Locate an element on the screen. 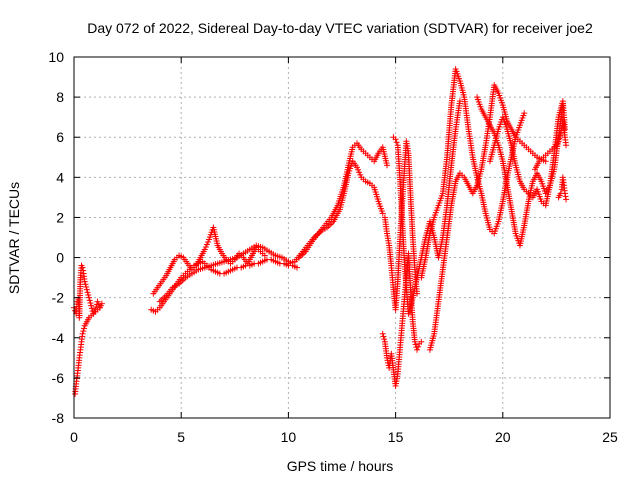  x-tick-label: 5 is located at coordinates (181, 437).